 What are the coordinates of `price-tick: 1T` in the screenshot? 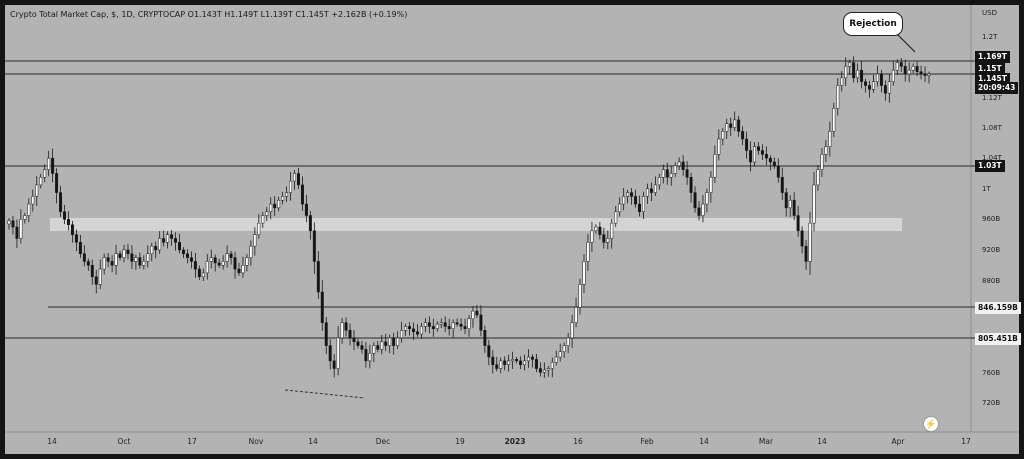 It's located at (986, 189).